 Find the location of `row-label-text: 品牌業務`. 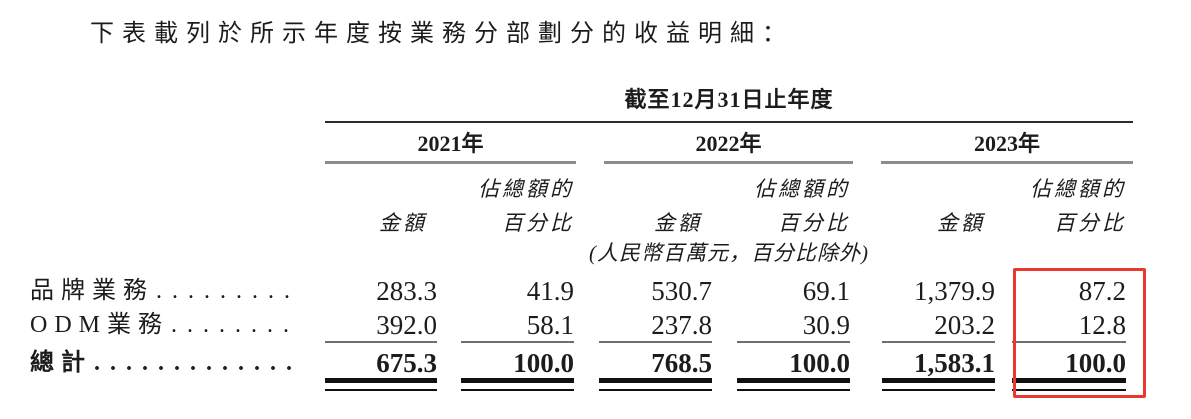

row-label-text: 品牌業務 is located at coordinates (92, 291).